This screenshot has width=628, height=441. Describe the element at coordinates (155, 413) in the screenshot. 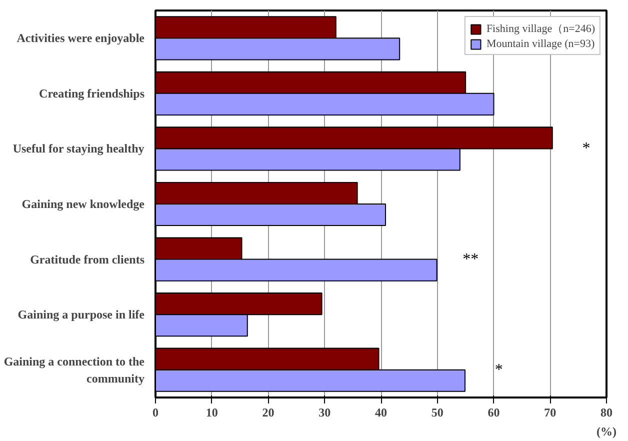

I see `x-tick-label: 0` at that location.